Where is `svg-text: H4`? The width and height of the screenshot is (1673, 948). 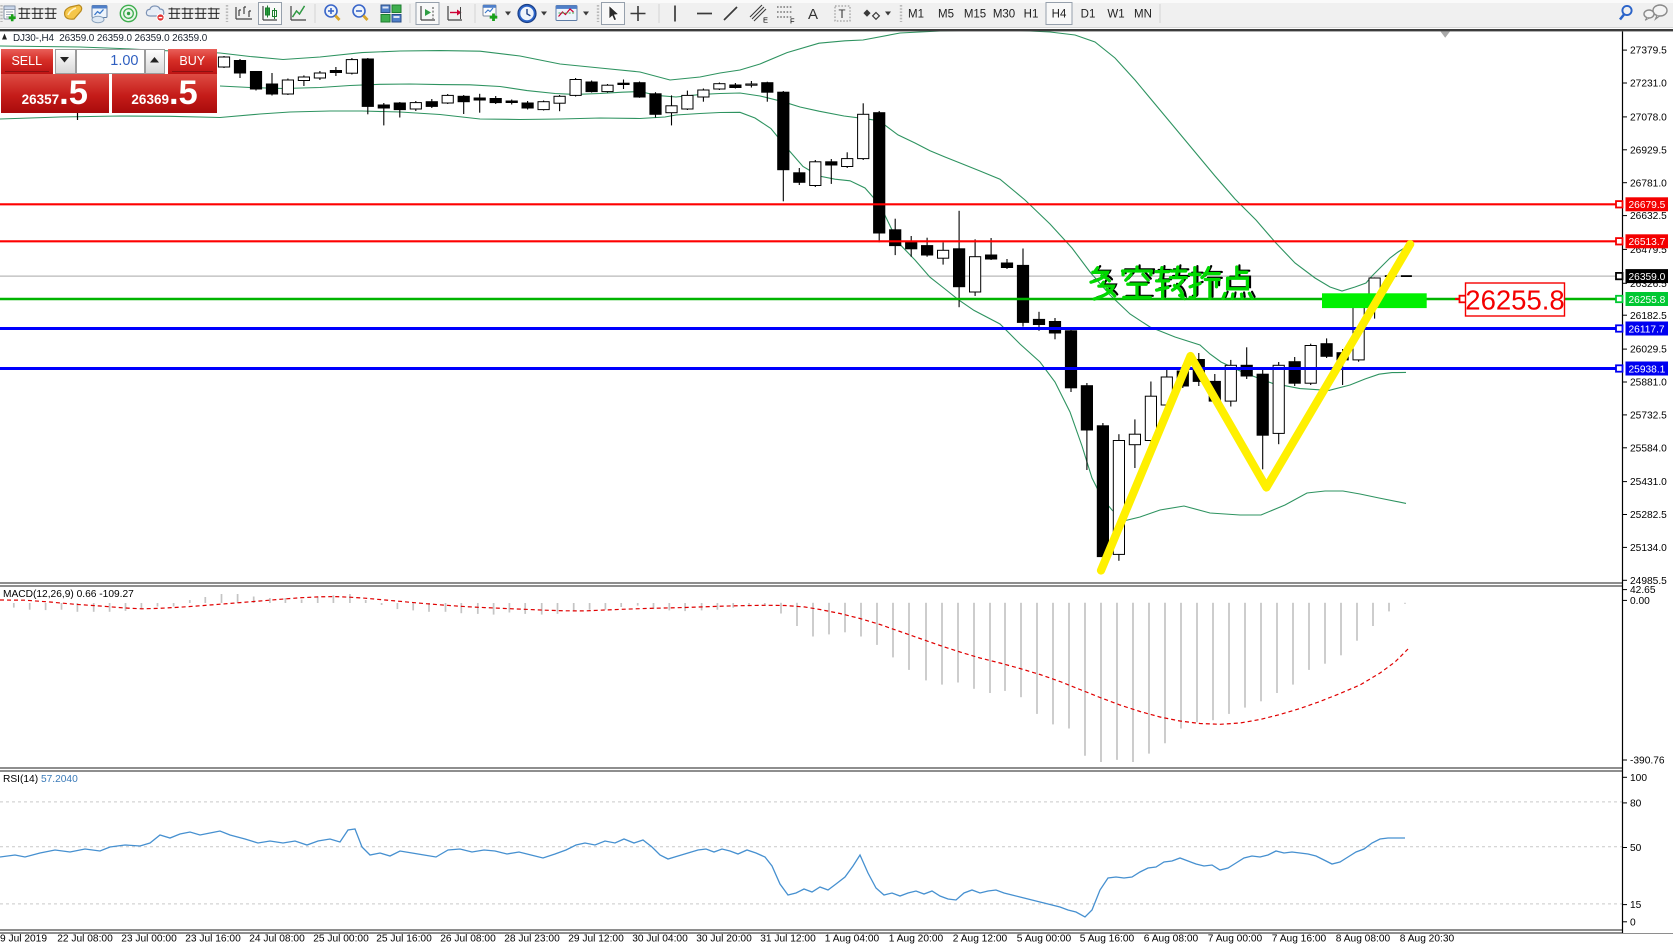 svg-text: H4 is located at coordinates (1059, 15).